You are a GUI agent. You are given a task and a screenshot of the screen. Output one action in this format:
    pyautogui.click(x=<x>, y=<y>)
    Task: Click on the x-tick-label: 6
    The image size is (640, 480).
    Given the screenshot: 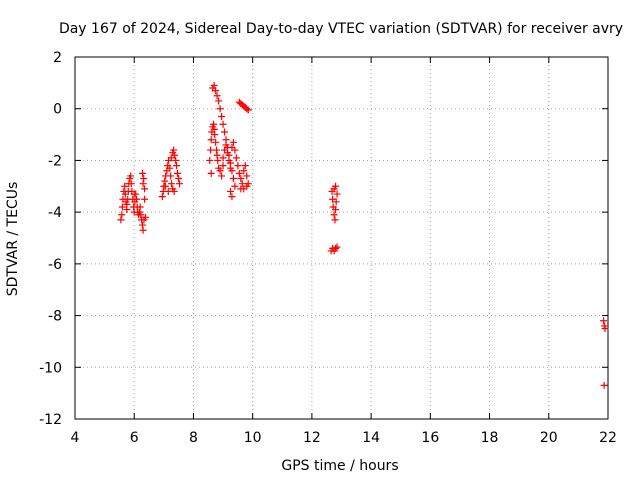 What is the action you would take?
    pyautogui.click(x=134, y=438)
    